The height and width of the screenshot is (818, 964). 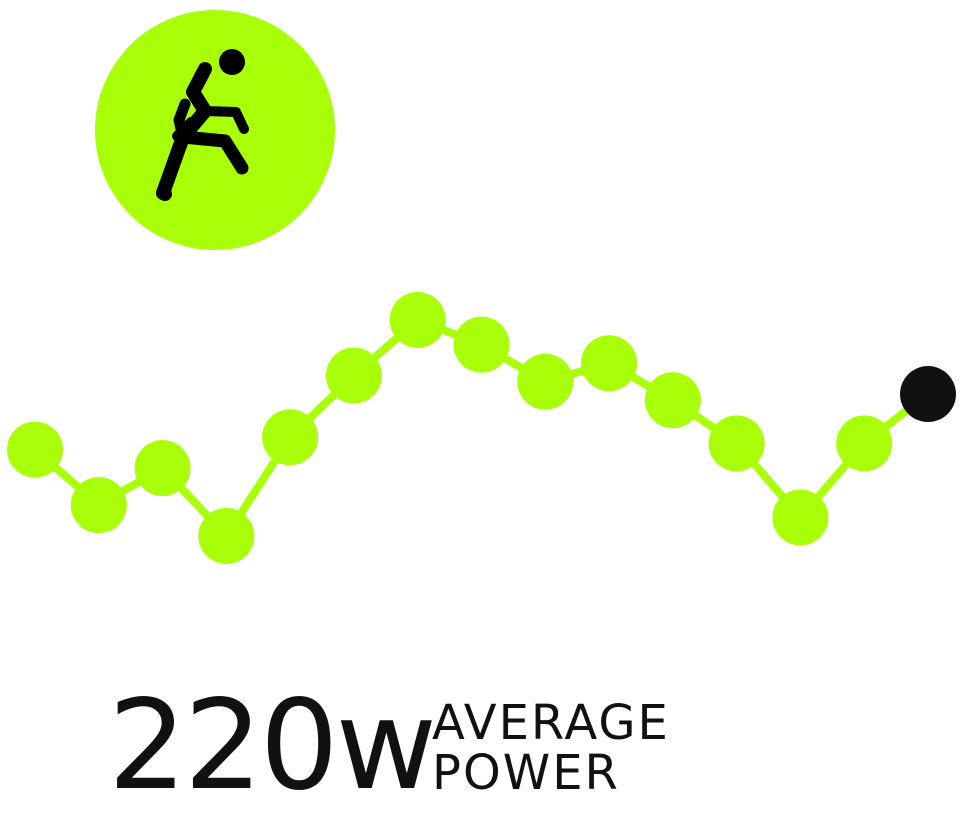 I want to click on average-power-label: AVERAGE POWER, so click(x=551, y=748).